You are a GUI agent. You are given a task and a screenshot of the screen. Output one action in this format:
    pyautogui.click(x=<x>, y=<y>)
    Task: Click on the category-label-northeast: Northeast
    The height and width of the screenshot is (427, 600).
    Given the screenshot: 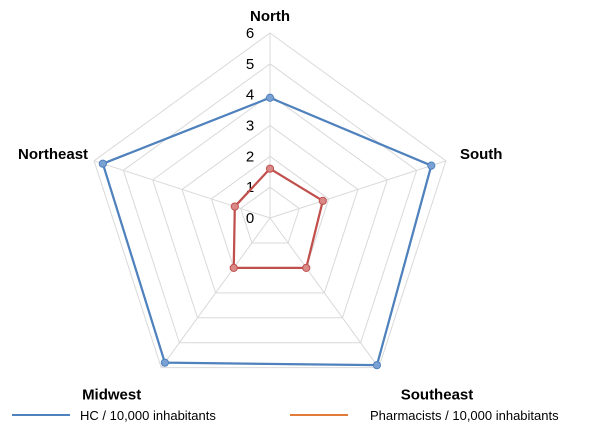 What is the action you would take?
    pyautogui.click(x=53, y=154)
    